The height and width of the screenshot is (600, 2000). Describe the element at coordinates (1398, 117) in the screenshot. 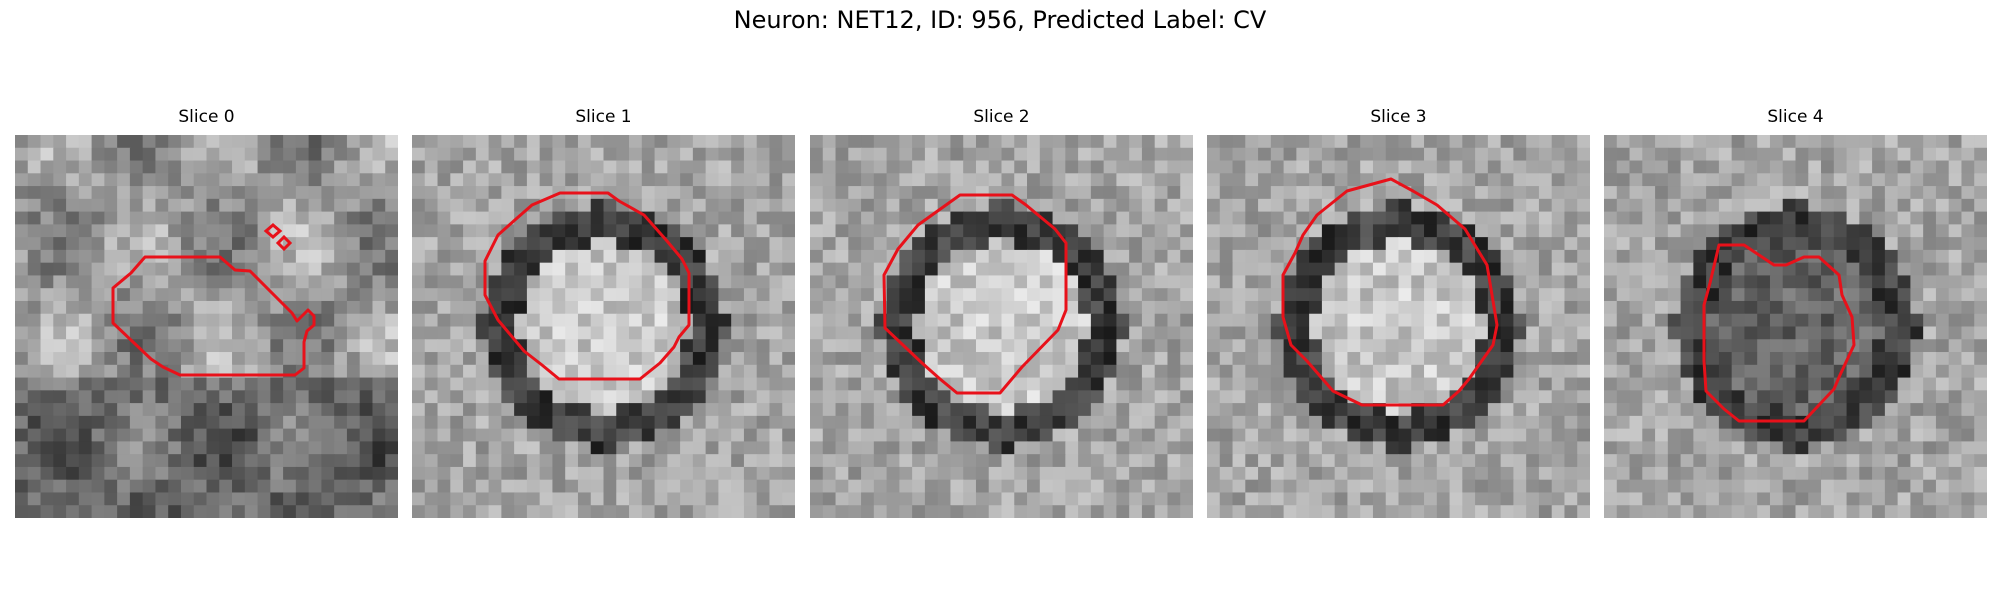

I see `slice-title: Slice 3` at that location.